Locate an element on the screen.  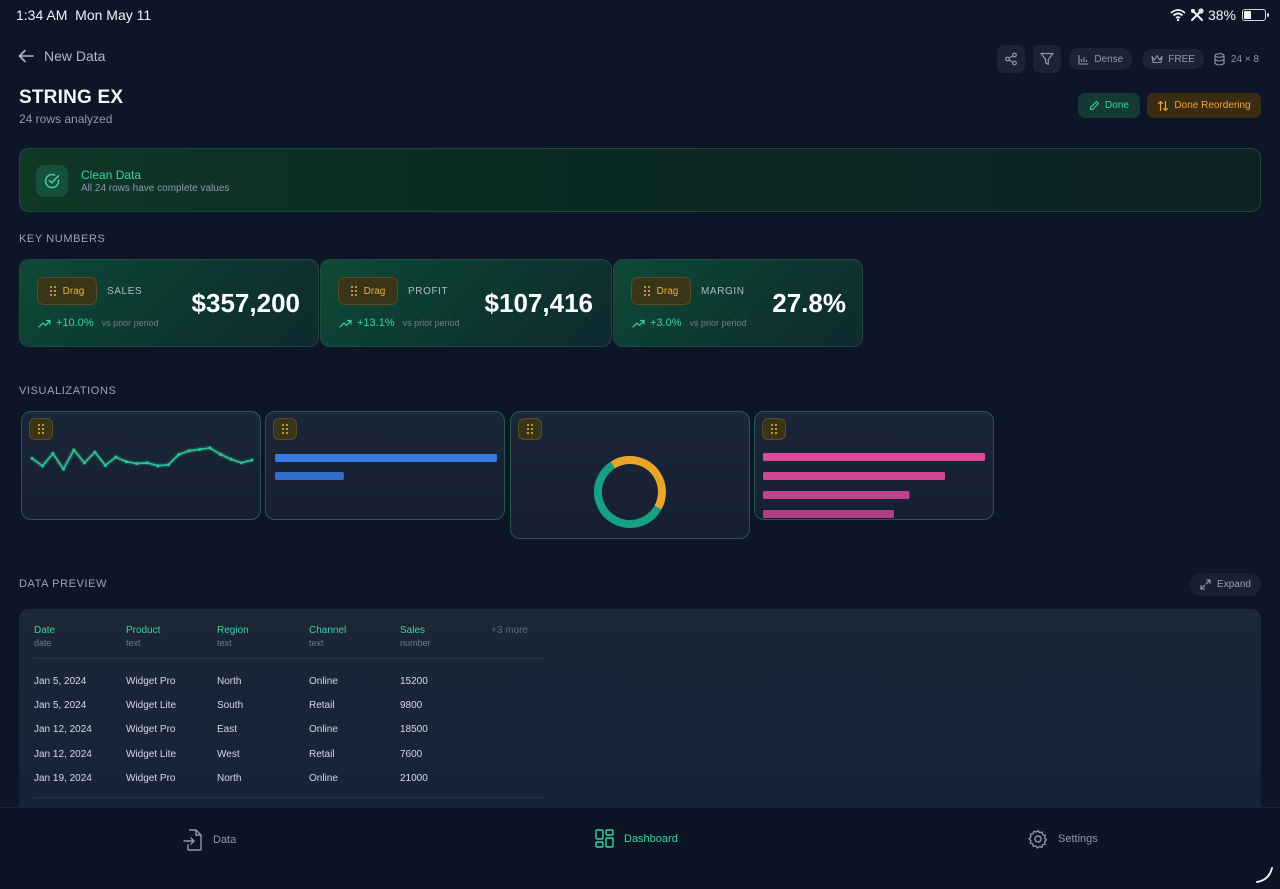
arrow-left-icon is located at coordinates (26, 56).